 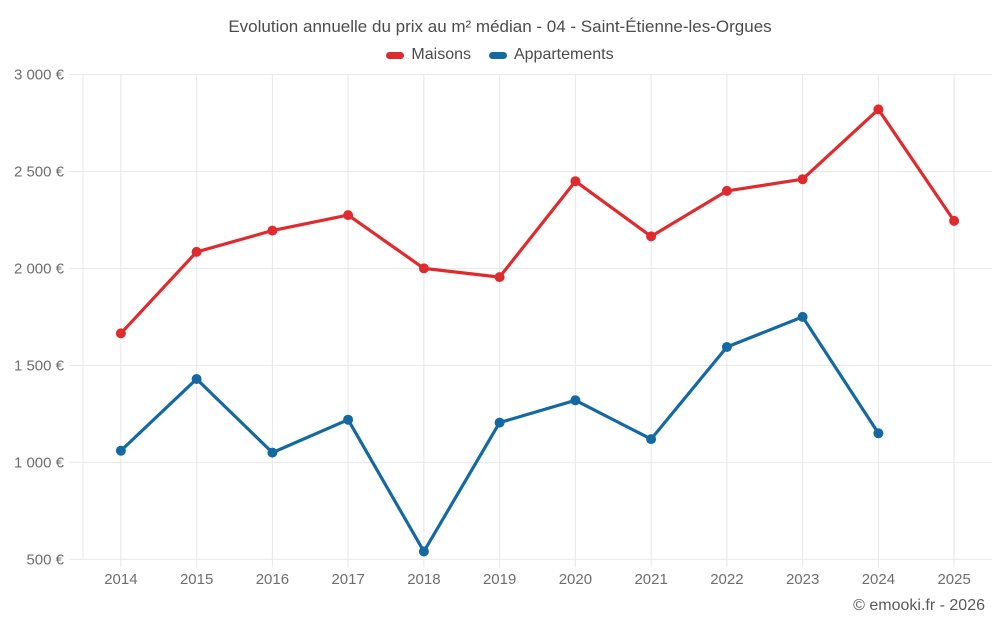 I want to click on x-axis-tick-label: 2022, so click(x=726, y=579).